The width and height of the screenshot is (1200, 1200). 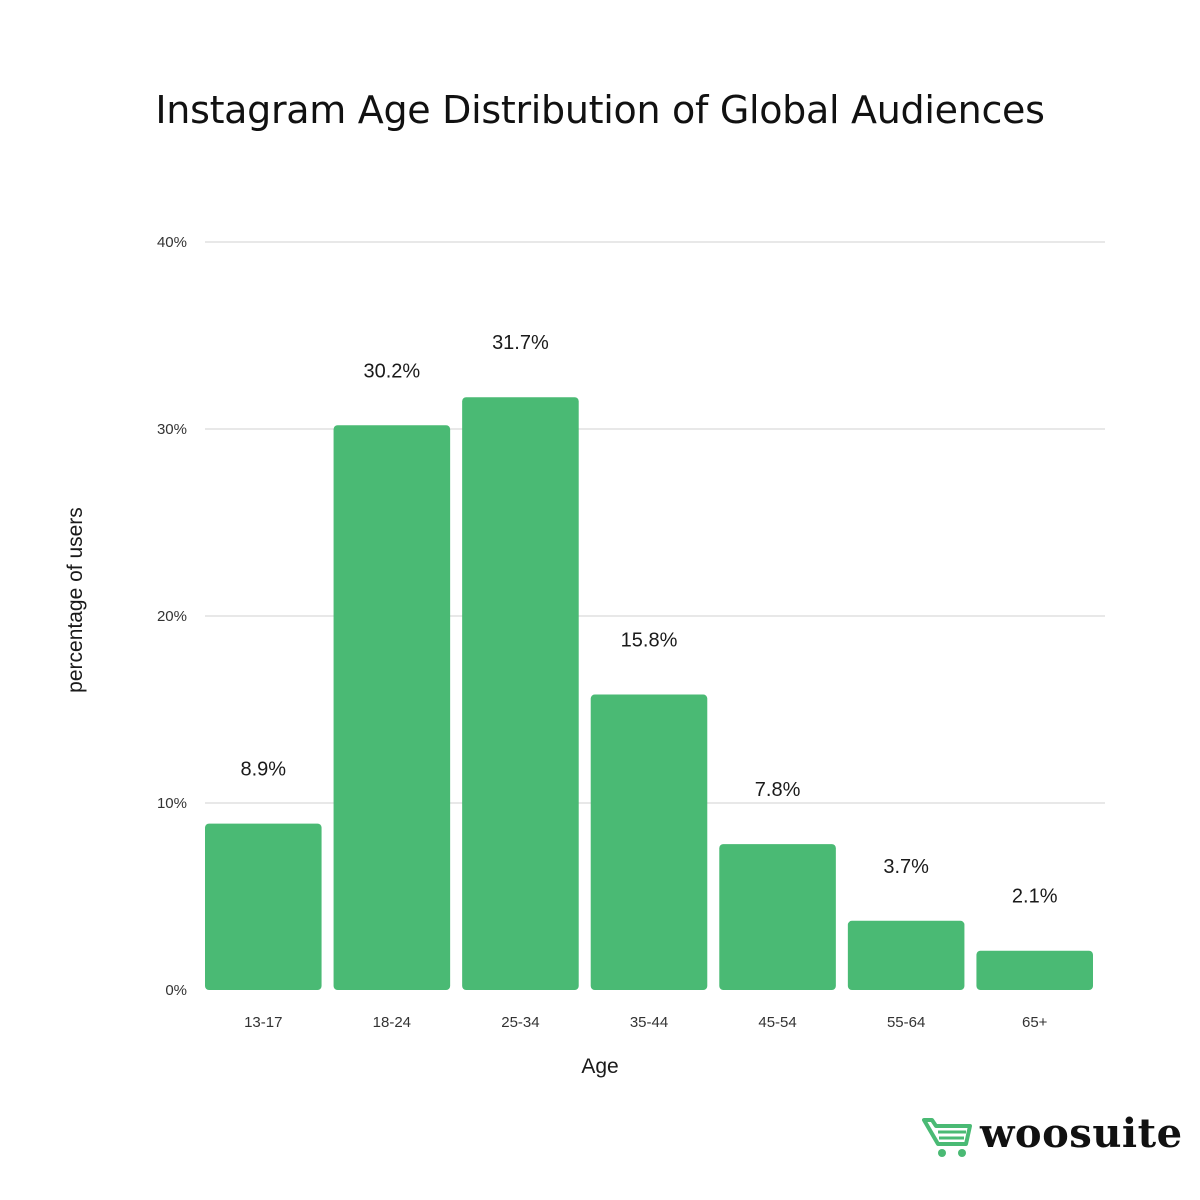 I want to click on woosuite-logo: woosuite, so click(x=1052, y=1143).